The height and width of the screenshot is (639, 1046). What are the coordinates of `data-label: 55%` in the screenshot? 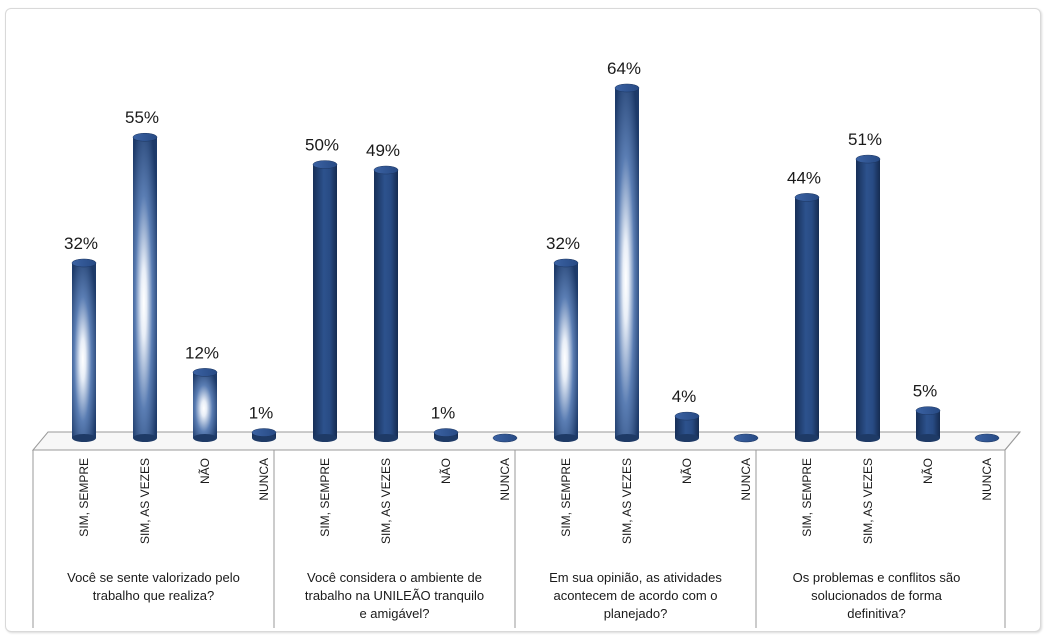 It's located at (142, 117).